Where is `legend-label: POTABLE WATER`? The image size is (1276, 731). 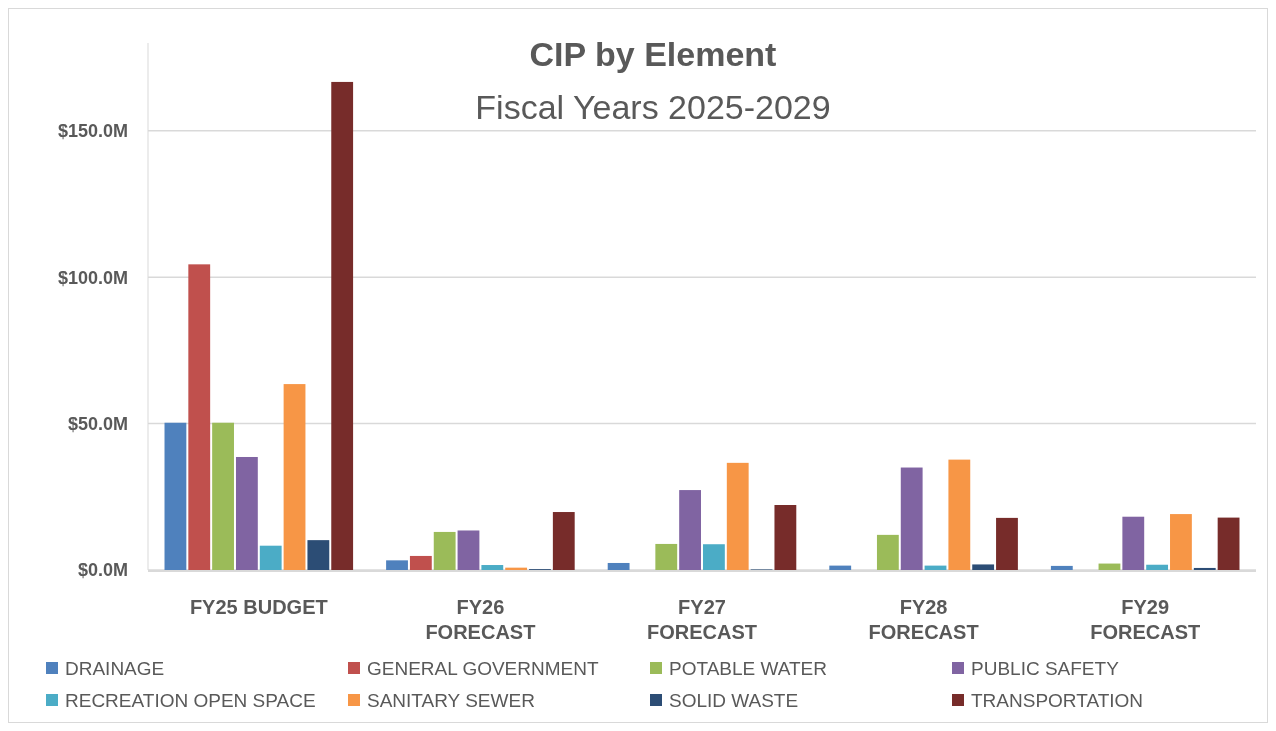
legend-label: POTABLE WATER is located at coordinates (748, 668).